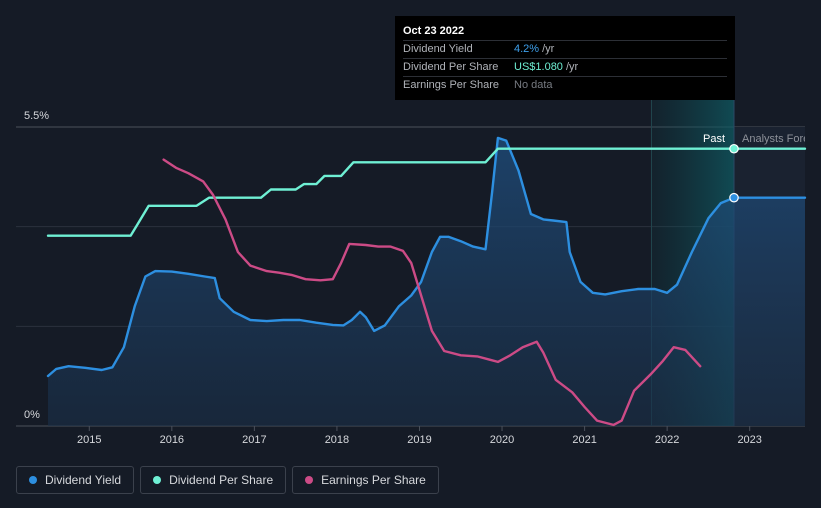 This screenshot has width=821, height=508. I want to click on past-label: Past, so click(714, 139).